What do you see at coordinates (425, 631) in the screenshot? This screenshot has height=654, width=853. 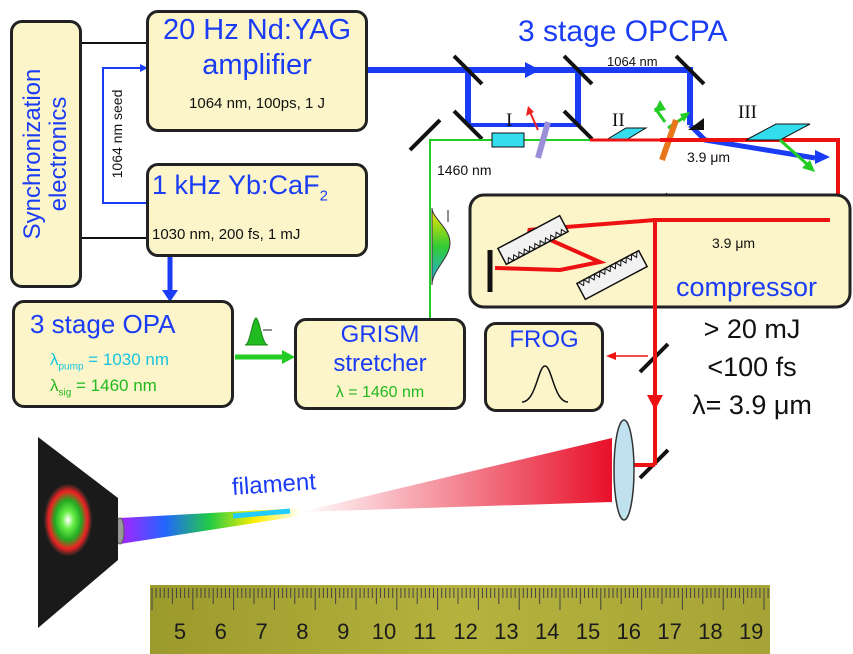 I see `ruler-number: 11` at bounding box center [425, 631].